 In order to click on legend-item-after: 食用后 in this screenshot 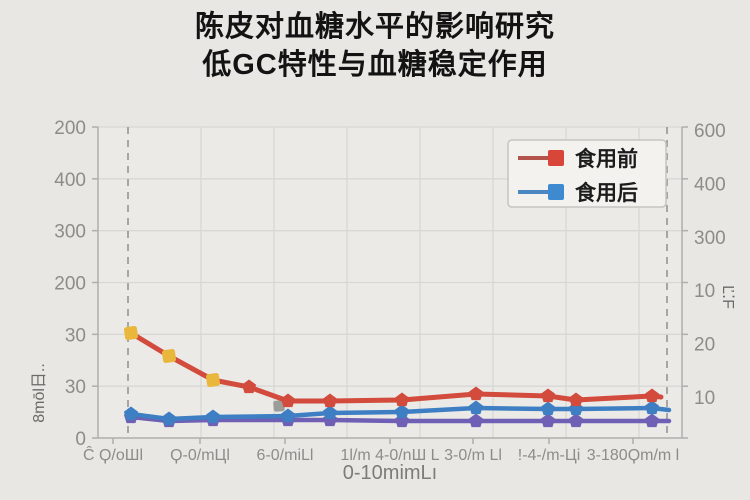, I will do `click(578, 193)`.